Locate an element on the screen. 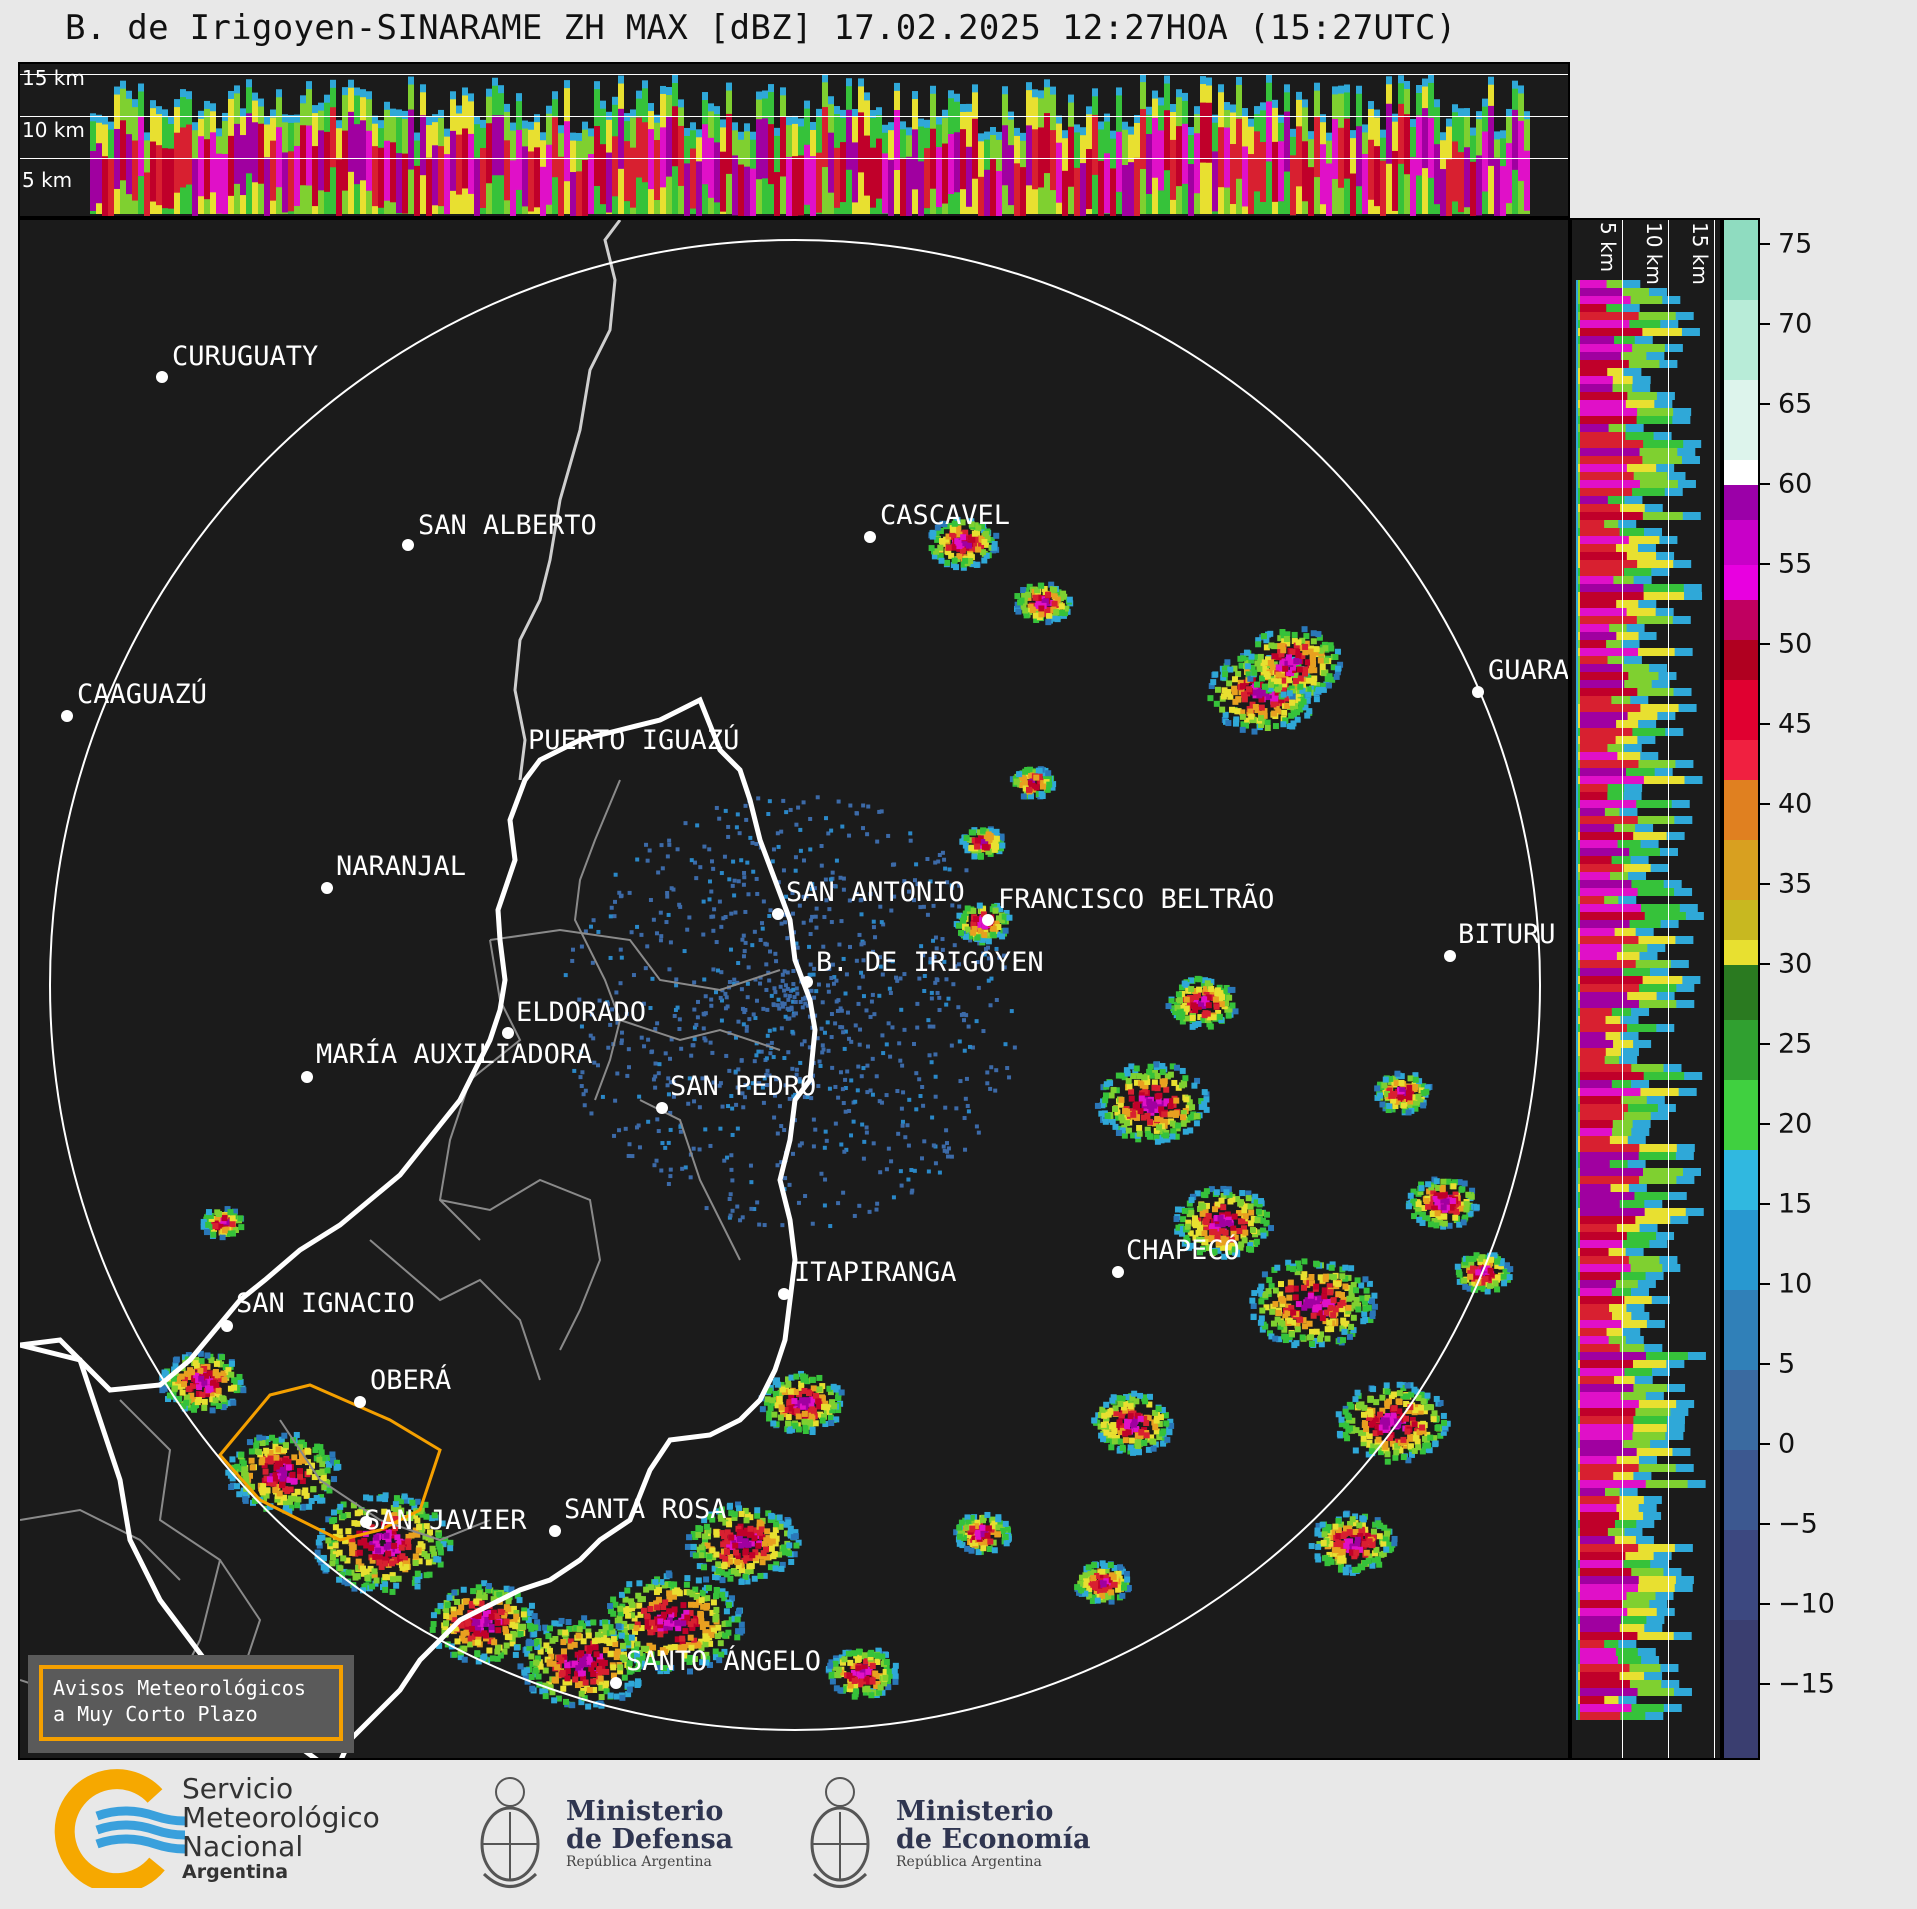 The image size is (1917, 1909). altitude-label-15km: 15 km is located at coordinates (53, 78).